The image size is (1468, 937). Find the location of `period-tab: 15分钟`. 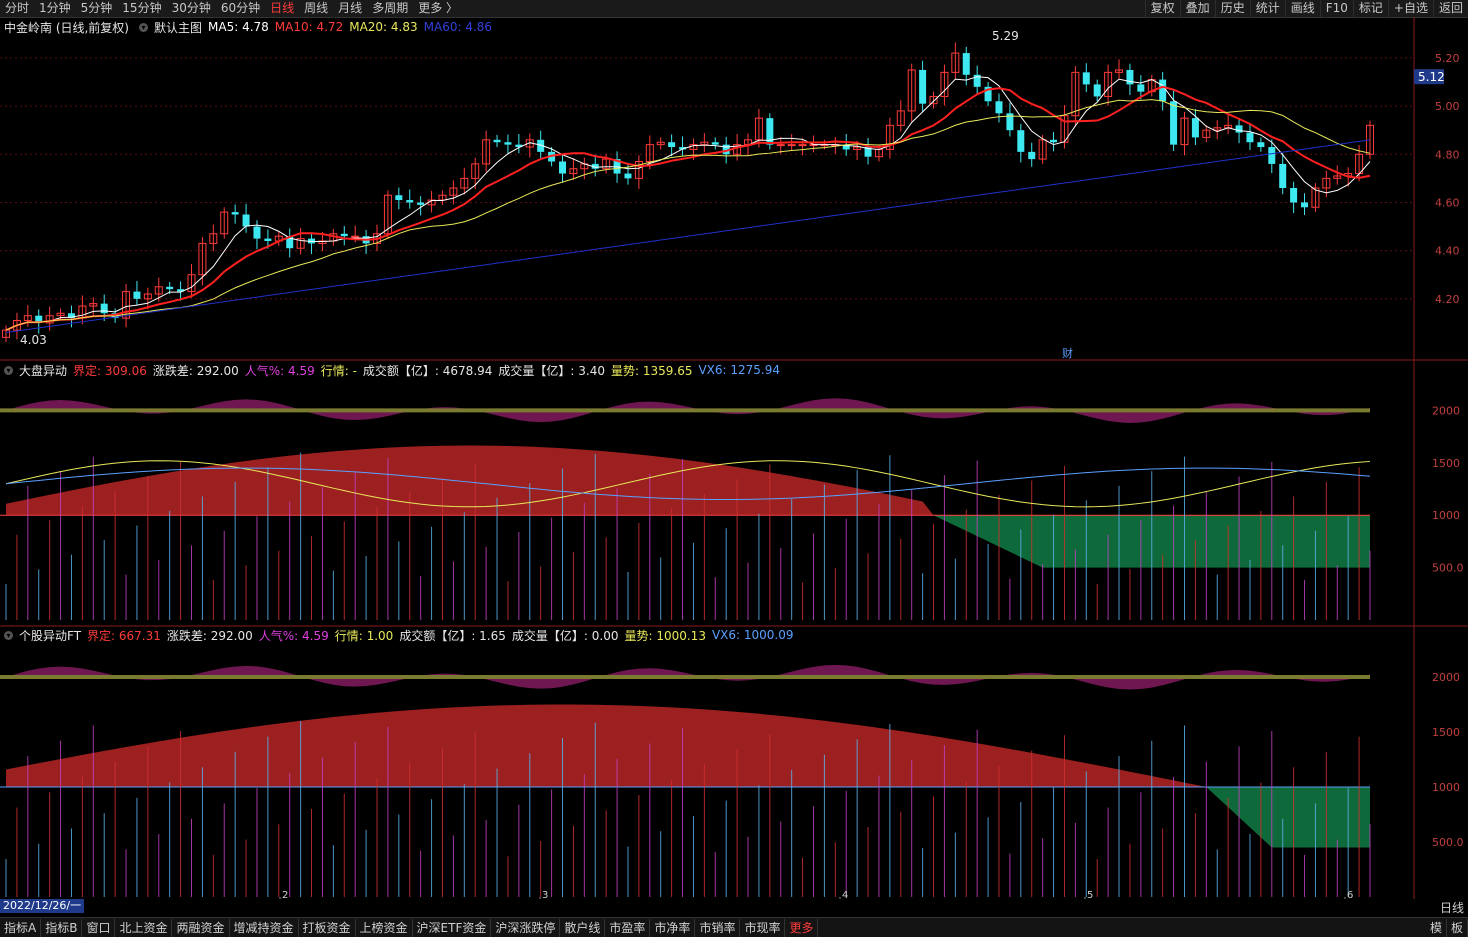

period-tab: 15分钟 is located at coordinates (142, 8).